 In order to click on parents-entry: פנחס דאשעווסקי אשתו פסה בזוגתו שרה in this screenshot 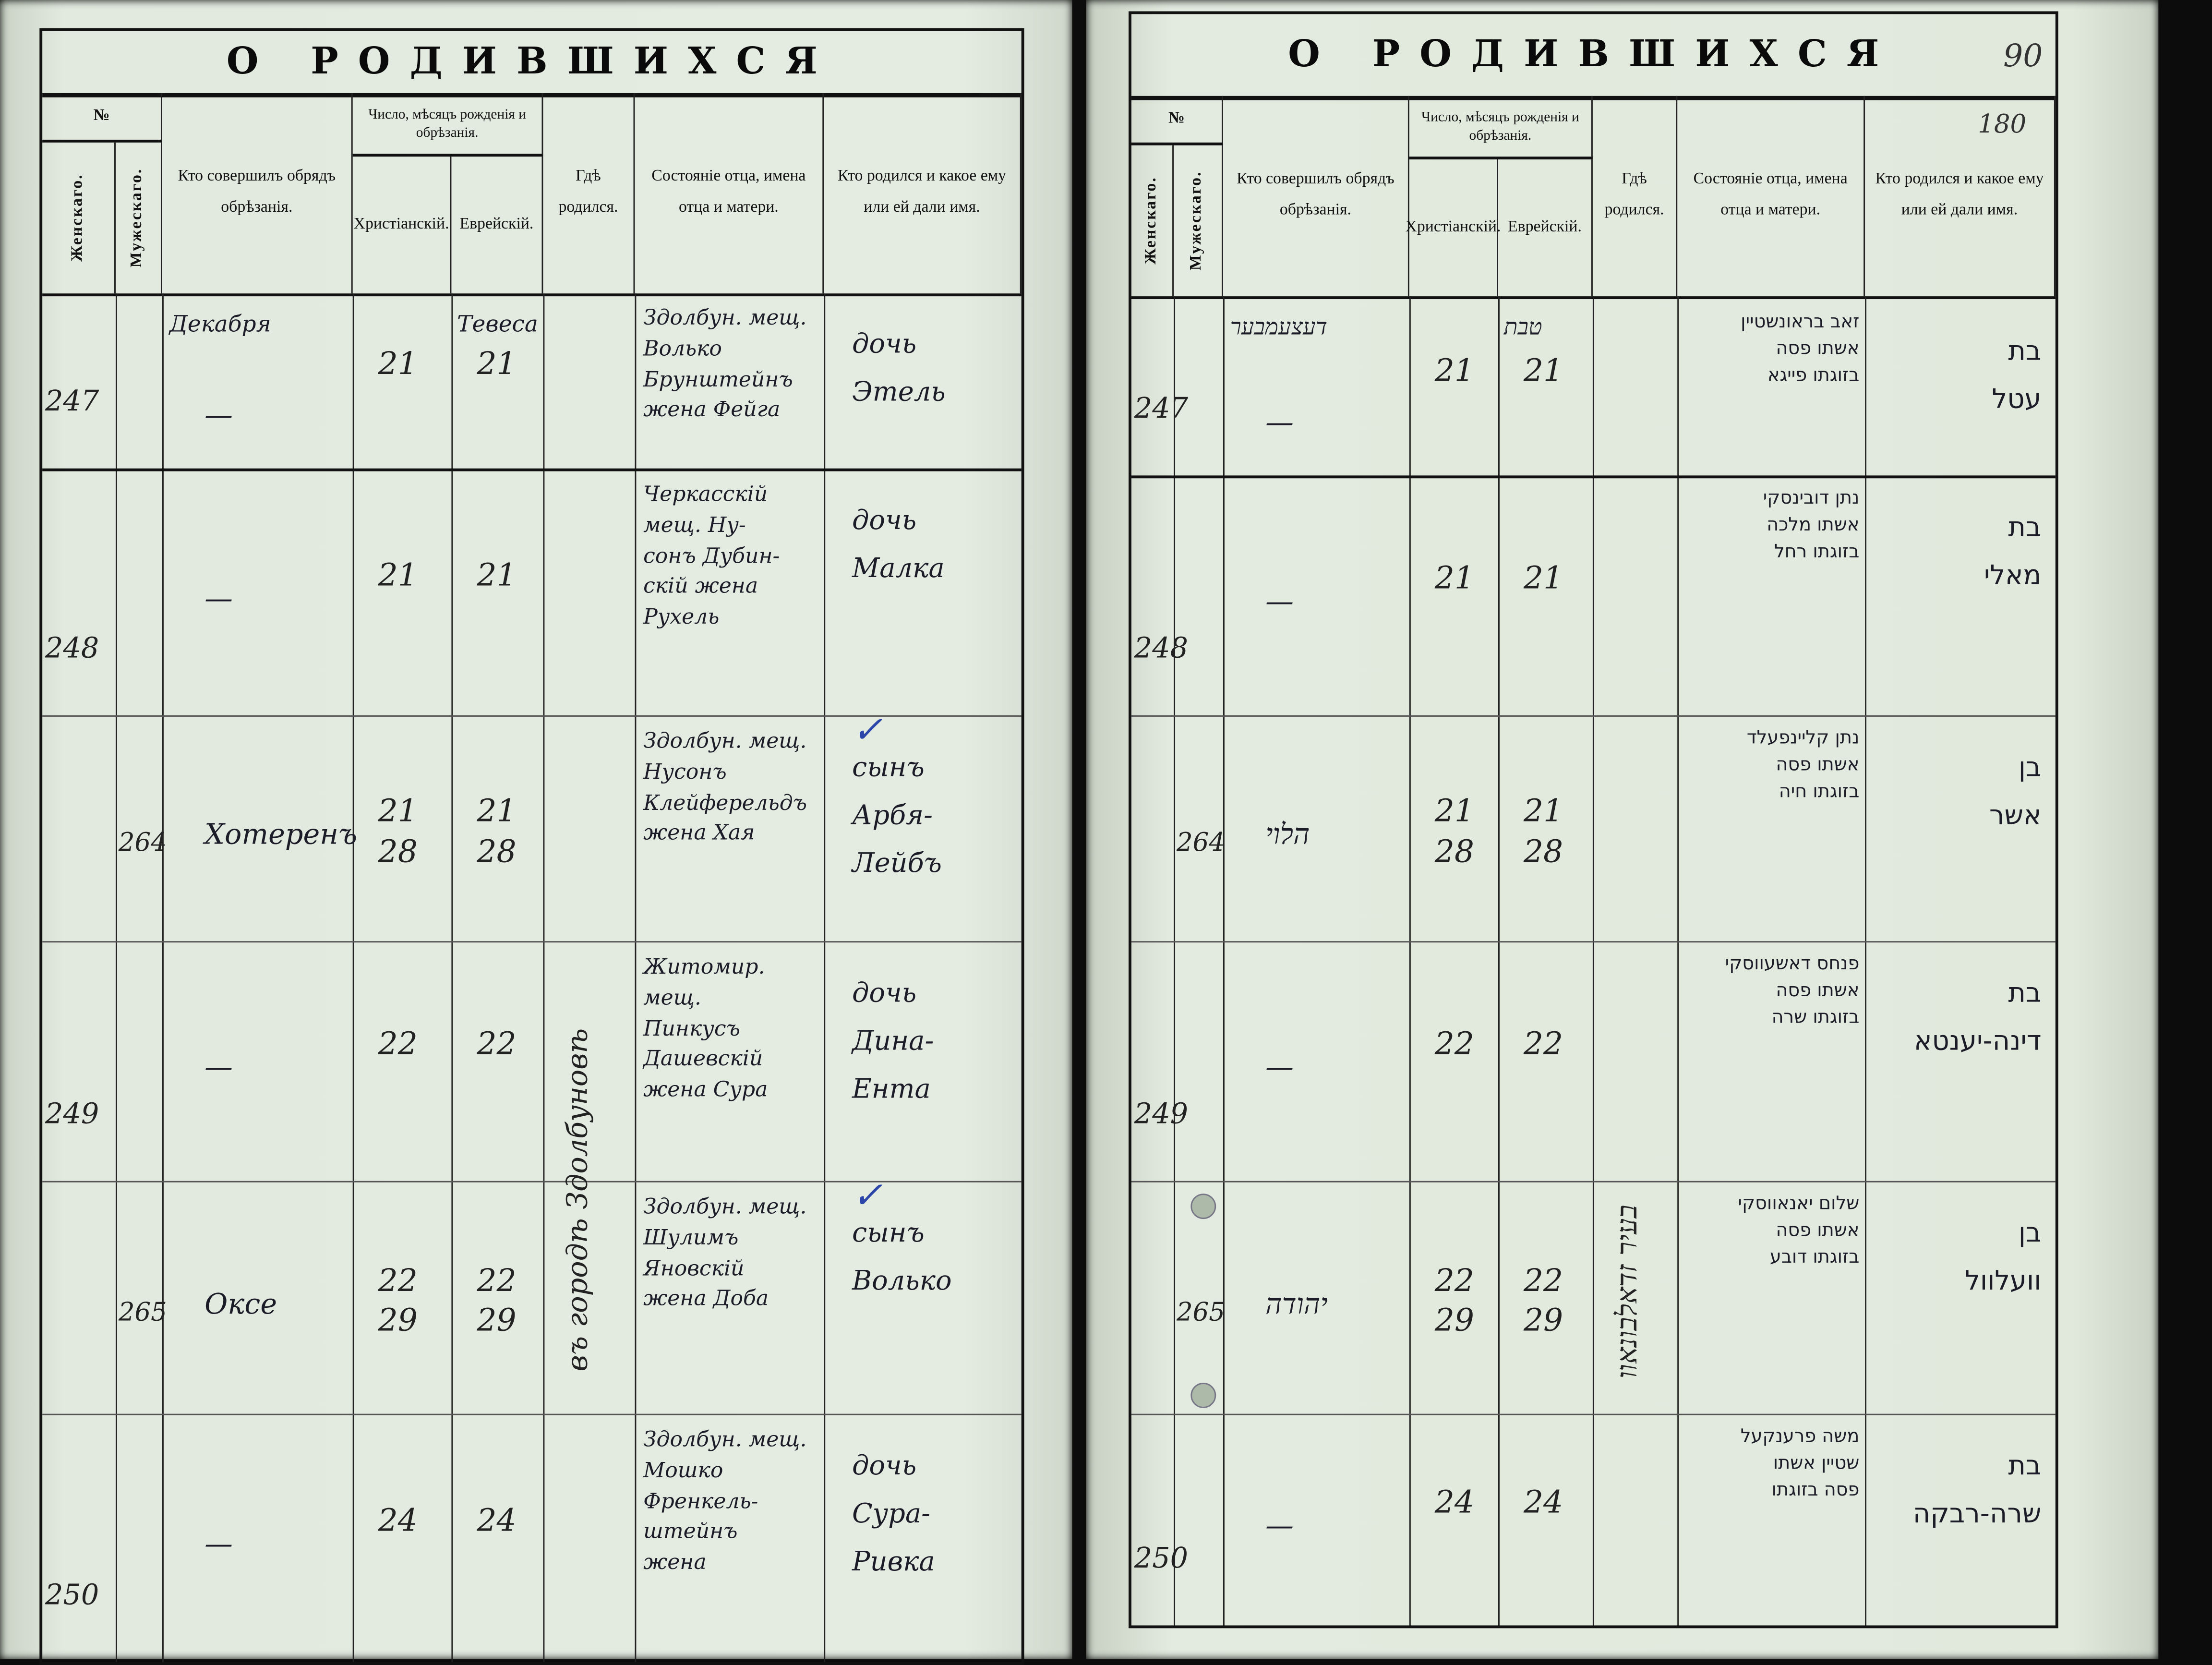, I will do `click(1792, 990)`.